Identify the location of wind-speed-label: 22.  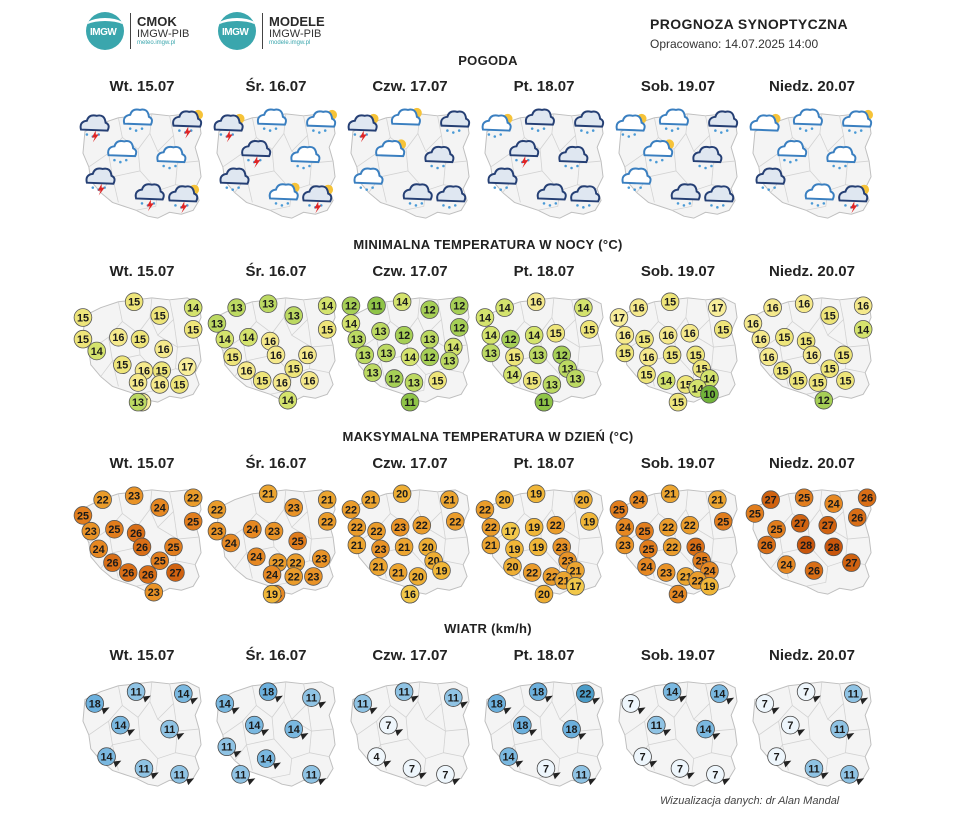
(585, 695).